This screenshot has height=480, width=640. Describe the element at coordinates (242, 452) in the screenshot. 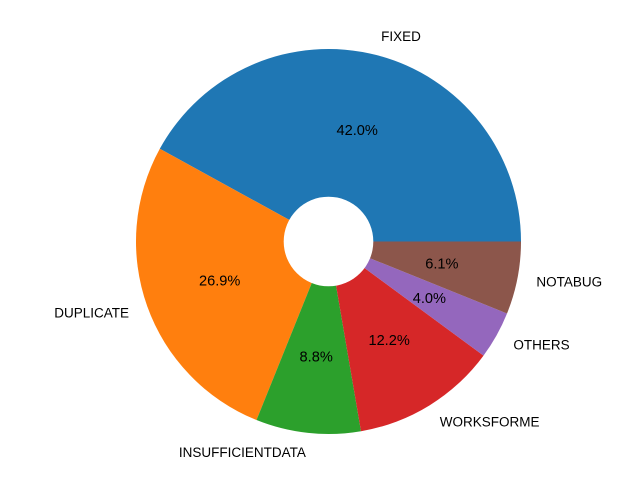

I see `svg-text: INSUFFICIENTDATA` at that location.